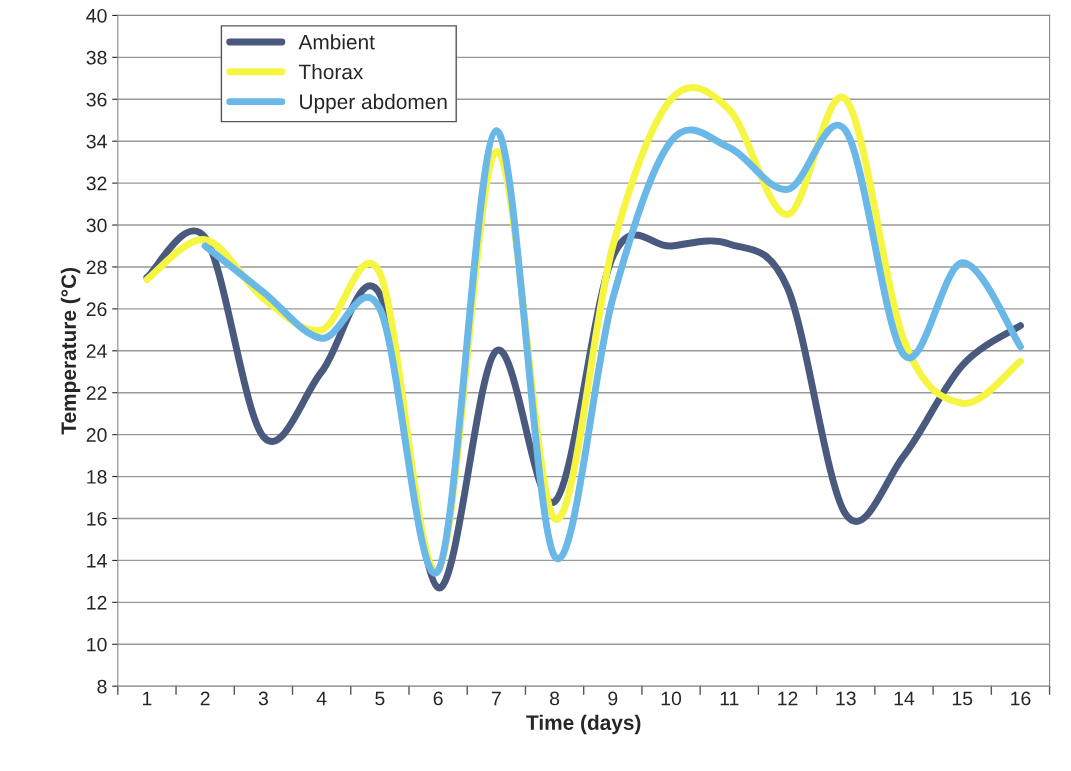  Describe the element at coordinates (96, 309) in the screenshot. I see `y-tick-label: 26` at that location.